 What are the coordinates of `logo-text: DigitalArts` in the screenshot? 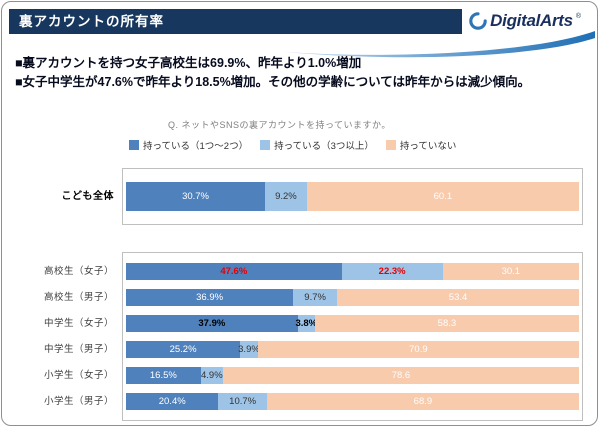 It's located at (531, 20).